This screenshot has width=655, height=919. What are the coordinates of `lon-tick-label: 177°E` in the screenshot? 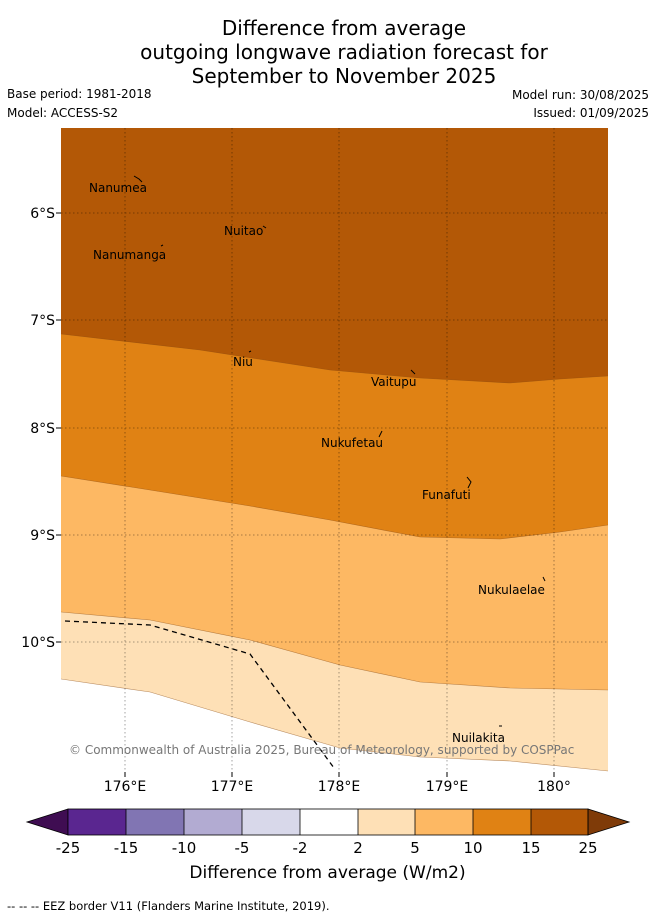 It's located at (232, 787).